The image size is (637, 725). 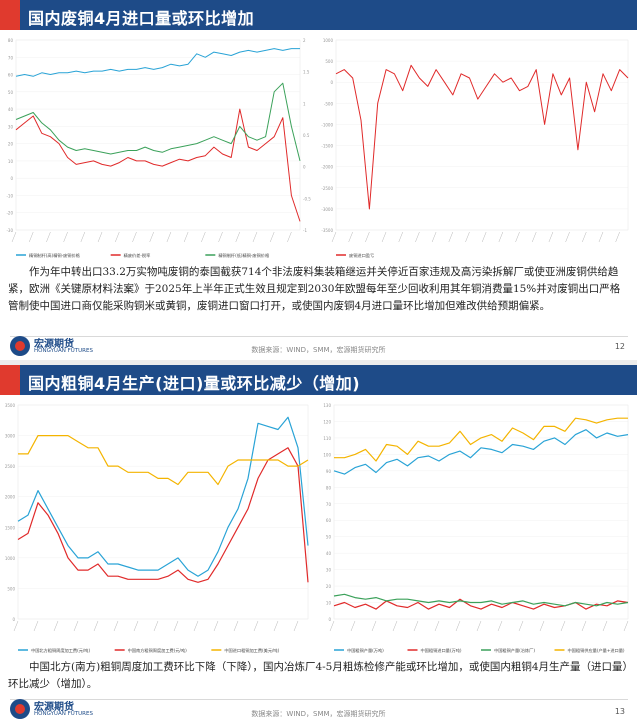 I want to click on title-bar: 国内粗铜4月生产(进口)量或环比减少（增加), so click(x=318, y=380).